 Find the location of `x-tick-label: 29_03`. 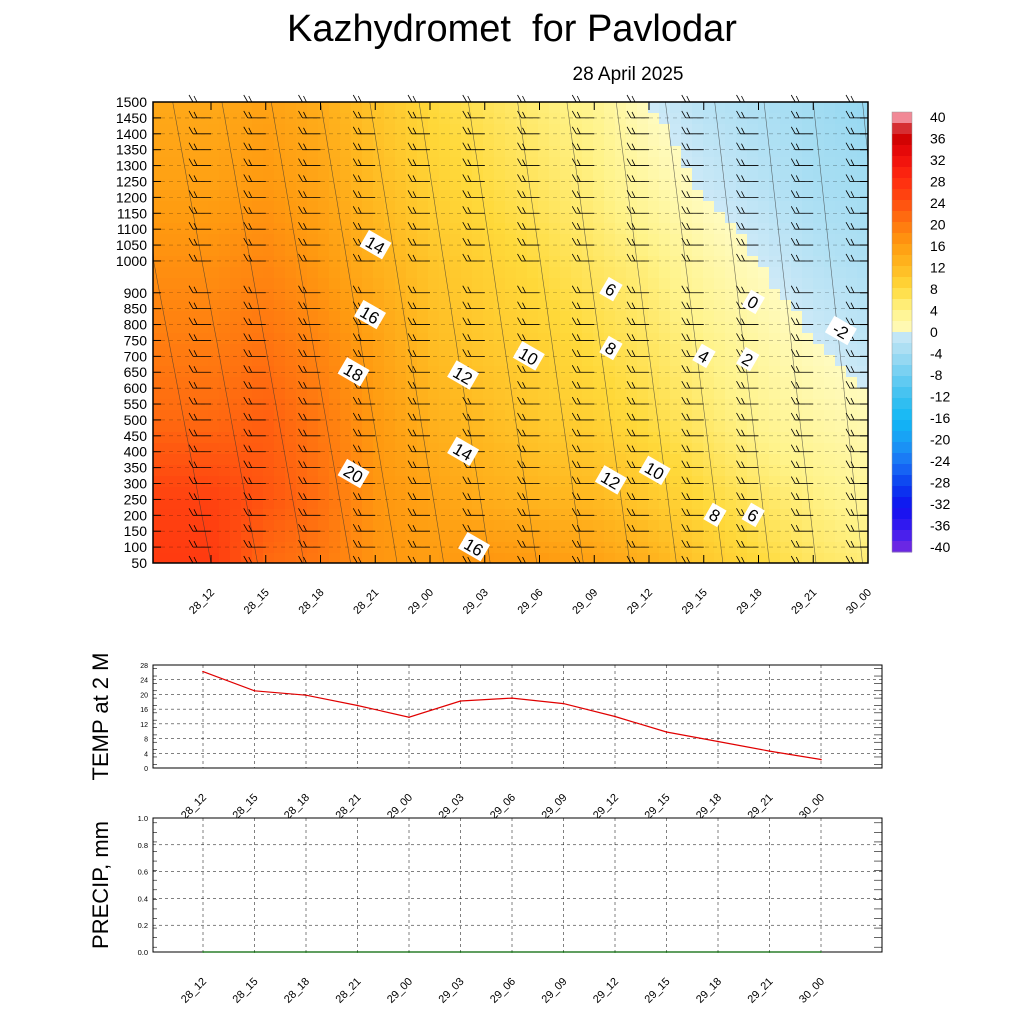

x-tick-label: 29_03 is located at coordinates (452, 807).